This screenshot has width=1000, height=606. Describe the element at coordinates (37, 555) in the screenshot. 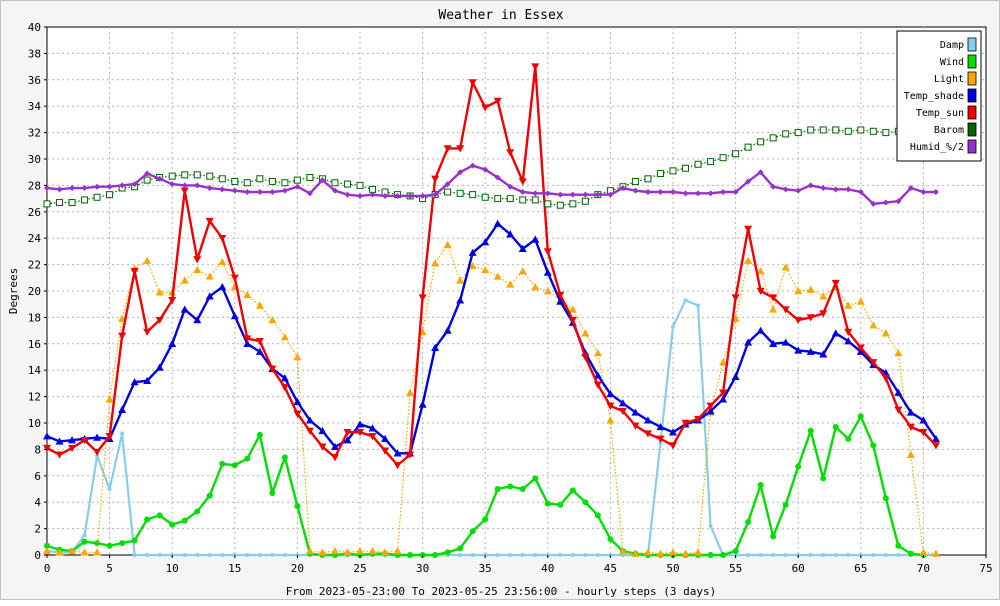

I see `y-tick-label: 0` at that location.